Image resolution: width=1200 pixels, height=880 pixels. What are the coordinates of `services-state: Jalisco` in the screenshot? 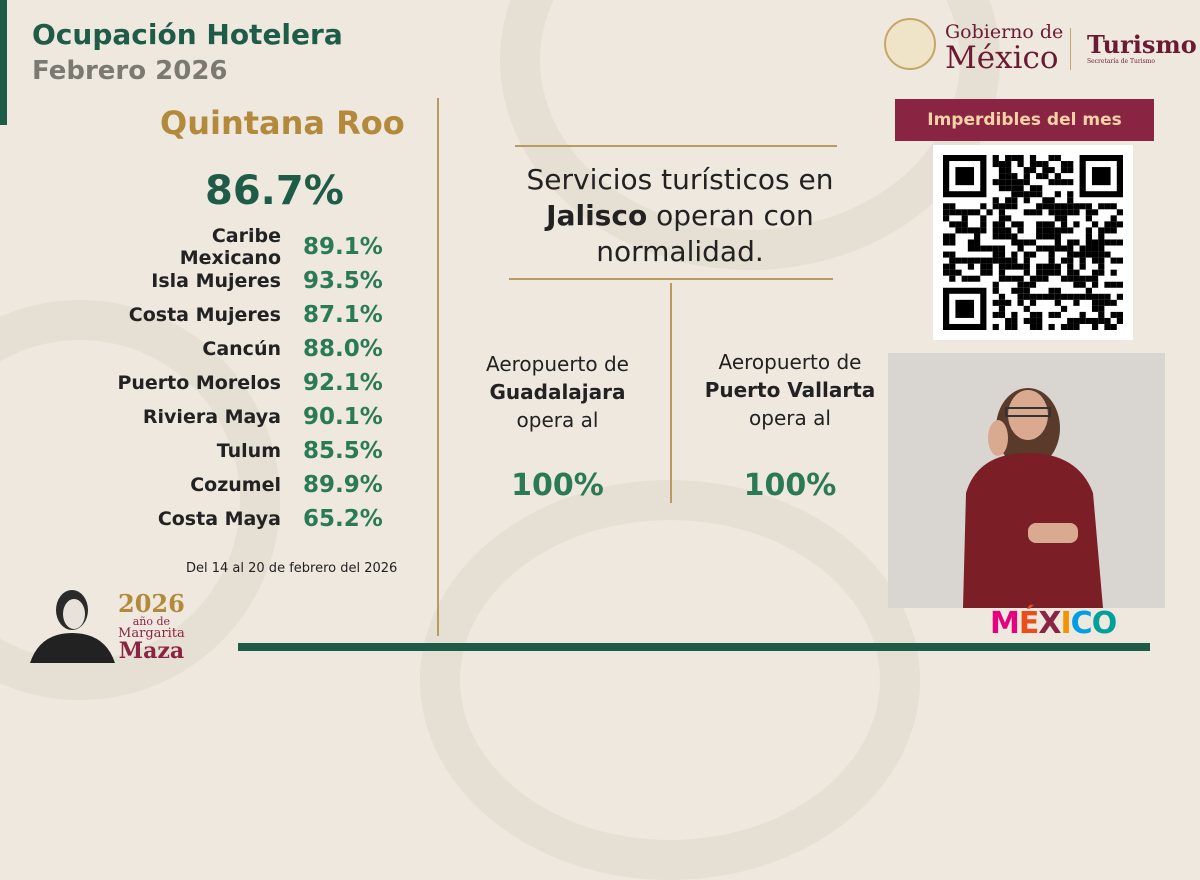 It's located at (597, 215).